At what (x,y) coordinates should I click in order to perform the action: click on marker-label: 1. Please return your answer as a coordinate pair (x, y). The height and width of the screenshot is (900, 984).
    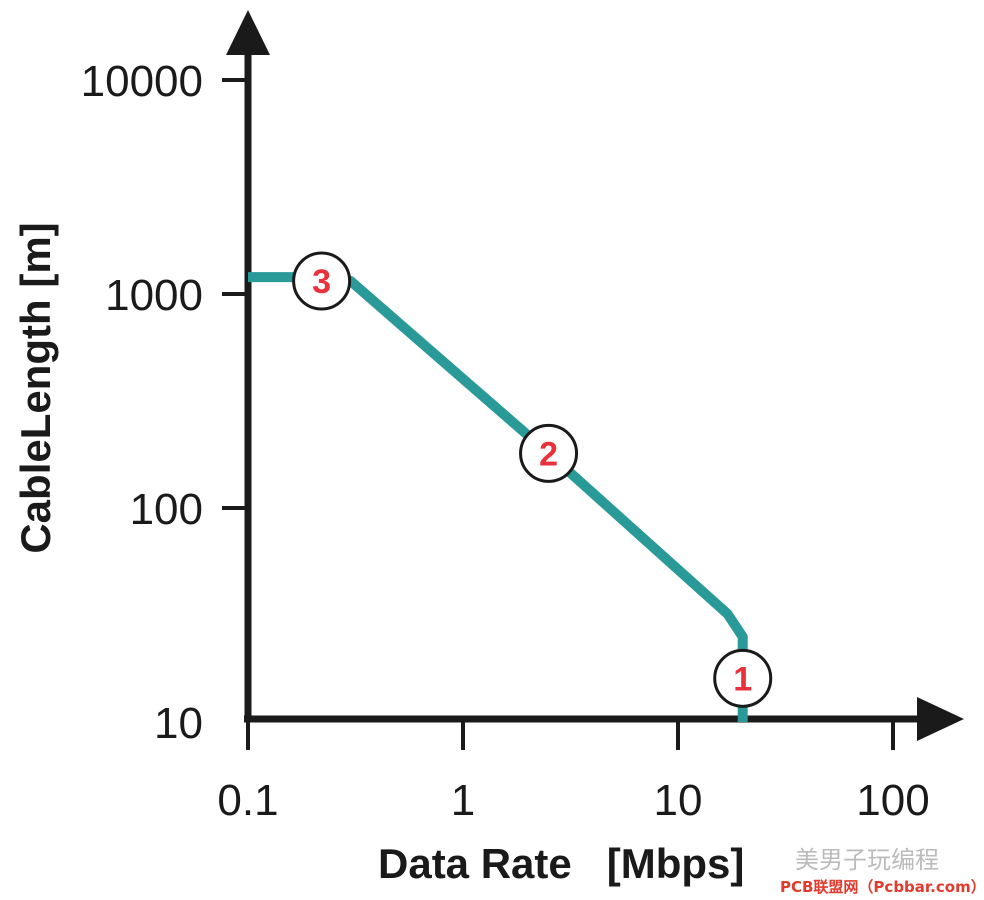
    Looking at the image, I should click on (742, 679).